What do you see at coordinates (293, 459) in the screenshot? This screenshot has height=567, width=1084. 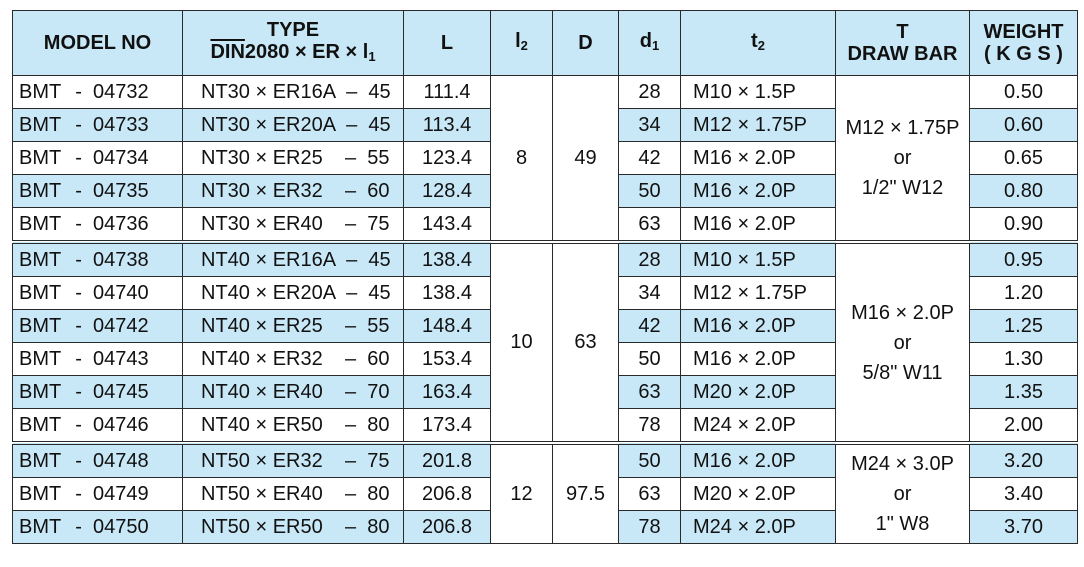 I see `type-cell: NT50 × ER32 – 75` at bounding box center [293, 459].